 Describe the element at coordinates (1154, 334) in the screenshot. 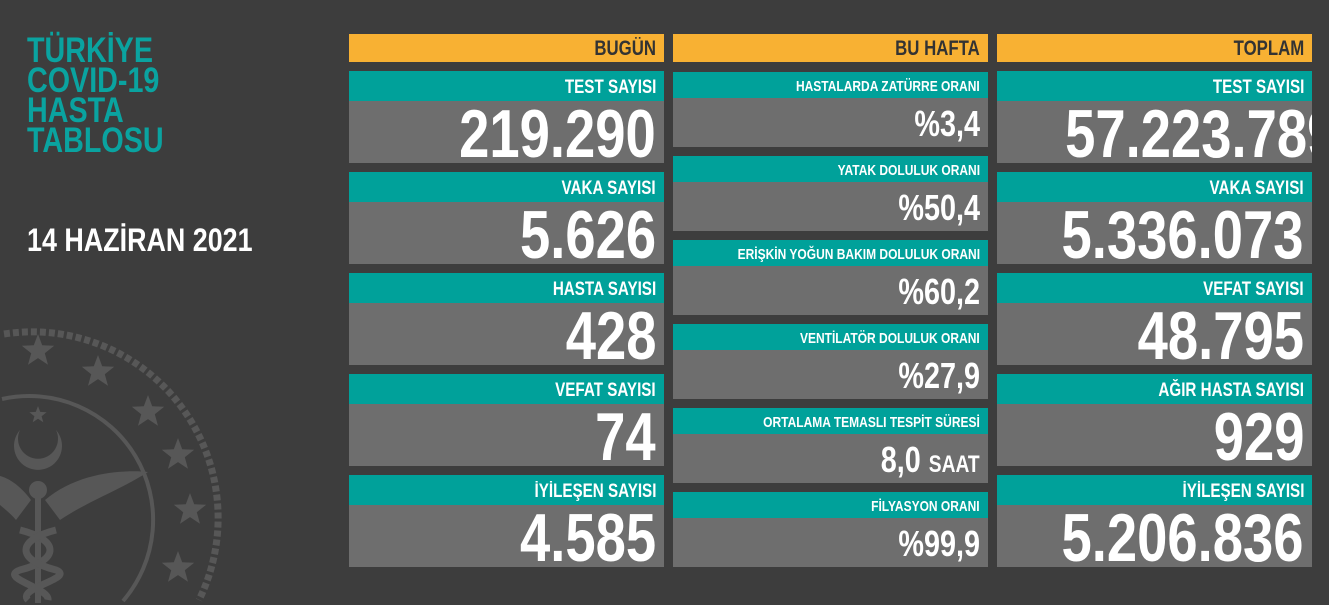

I see `stat-value: 48.795` at that location.